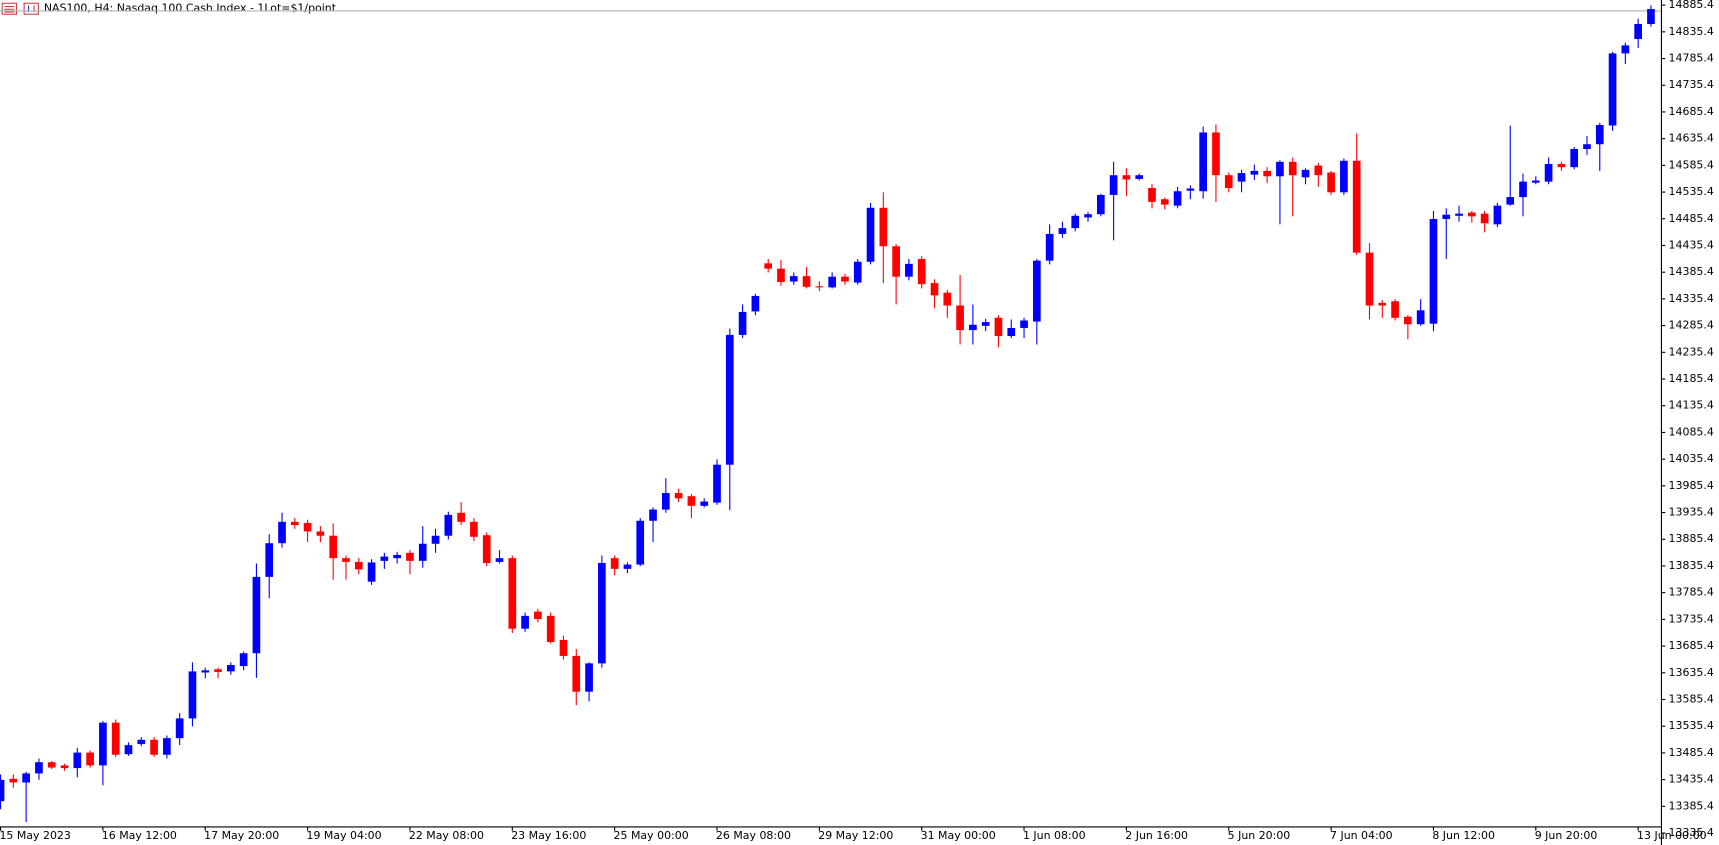 This screenshot has width=1719, height=845. I want to click on y-tick-label: 14035.4, so click(1691, 458).